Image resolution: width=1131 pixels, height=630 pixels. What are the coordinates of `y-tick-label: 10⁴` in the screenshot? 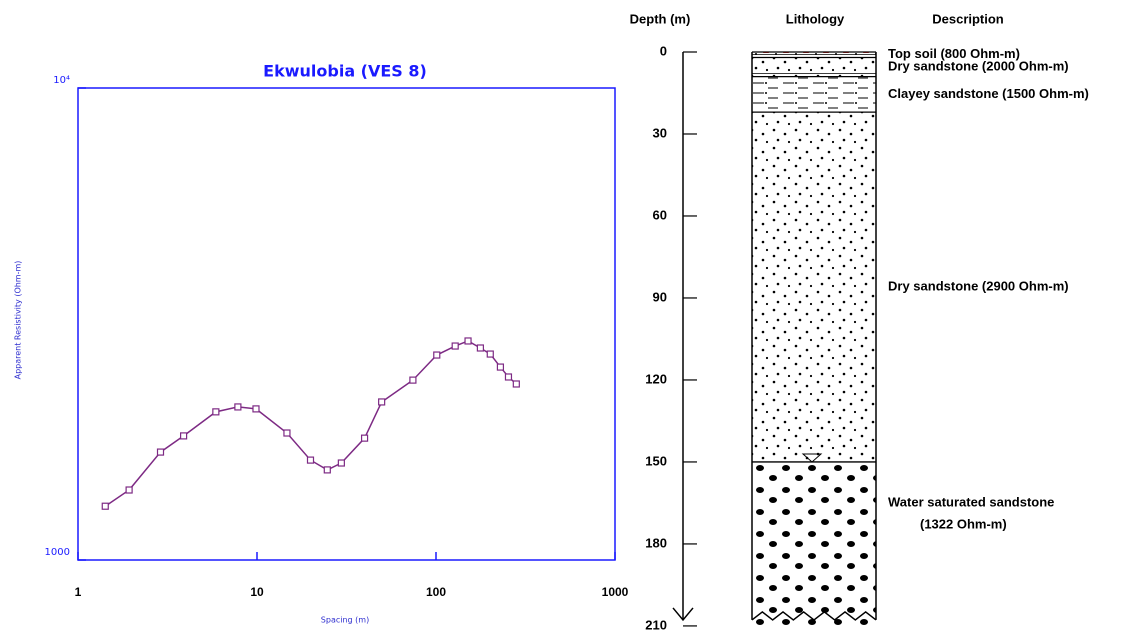 It's located at (61, 80).